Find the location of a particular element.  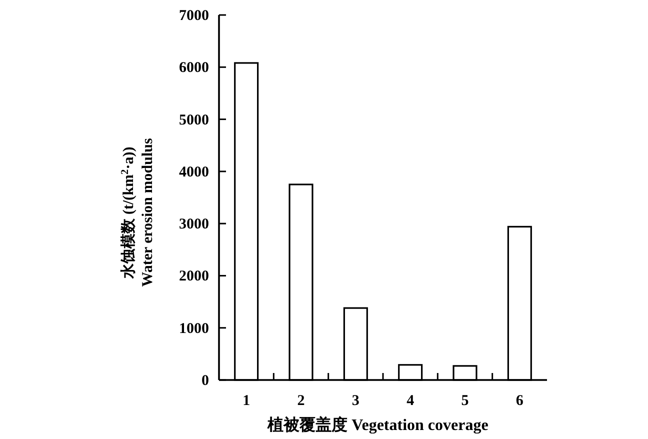

x-tick-label: 4 is located at coordinates (410, 401).